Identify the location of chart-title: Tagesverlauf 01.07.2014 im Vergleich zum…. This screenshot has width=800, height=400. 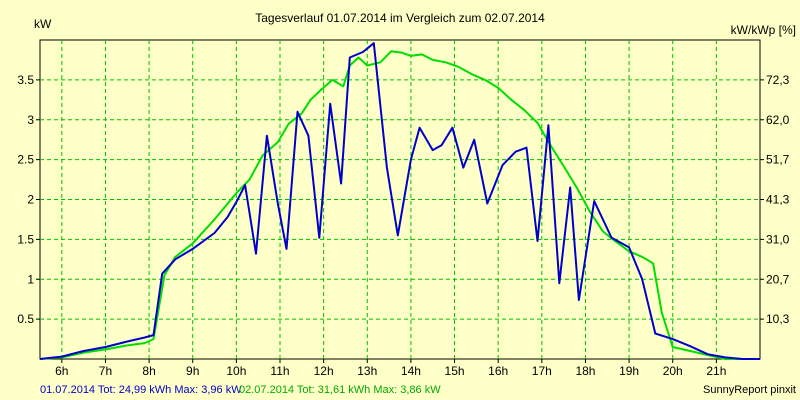
(400, 18).